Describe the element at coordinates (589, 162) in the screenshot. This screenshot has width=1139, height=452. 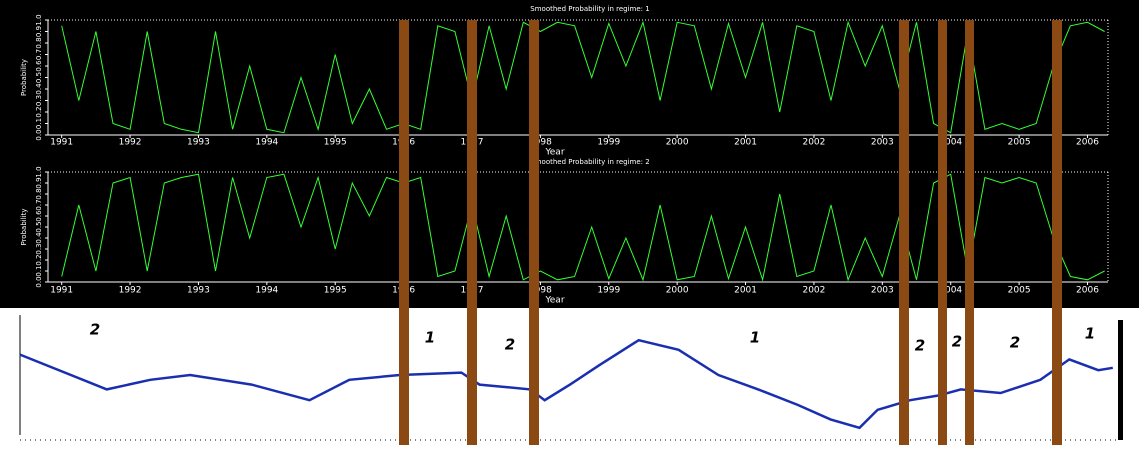
I see `panel-title: Smoothed Probability in regime: 2` at that location.